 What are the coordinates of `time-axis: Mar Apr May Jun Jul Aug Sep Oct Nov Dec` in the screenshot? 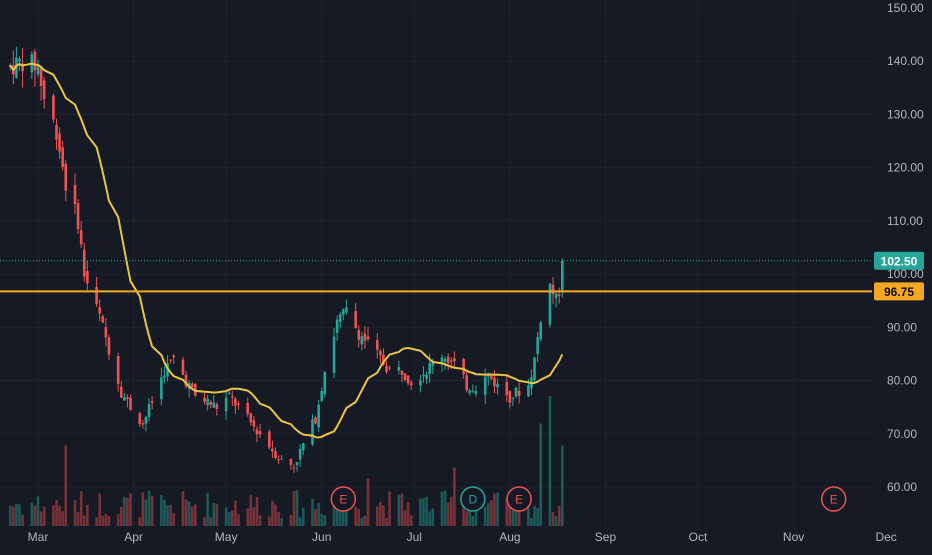 It's located at (466, 538).